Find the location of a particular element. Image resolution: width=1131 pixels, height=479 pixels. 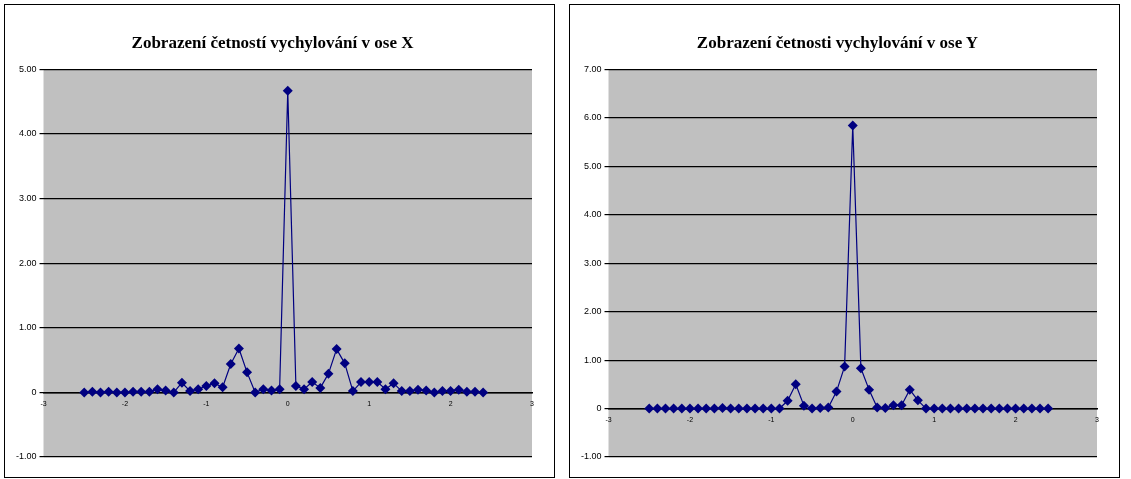

chart-title: Zobrazení četností vychylování v ose X is located at coordinates (273, 42).